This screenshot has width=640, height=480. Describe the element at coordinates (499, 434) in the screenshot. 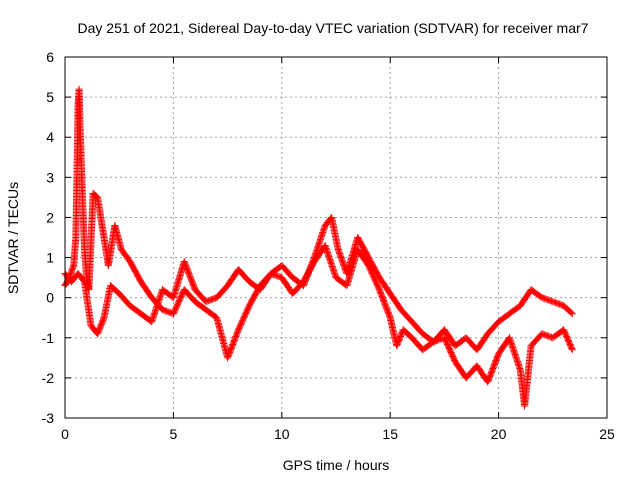

I see `x-tick-label: 20` at that location.